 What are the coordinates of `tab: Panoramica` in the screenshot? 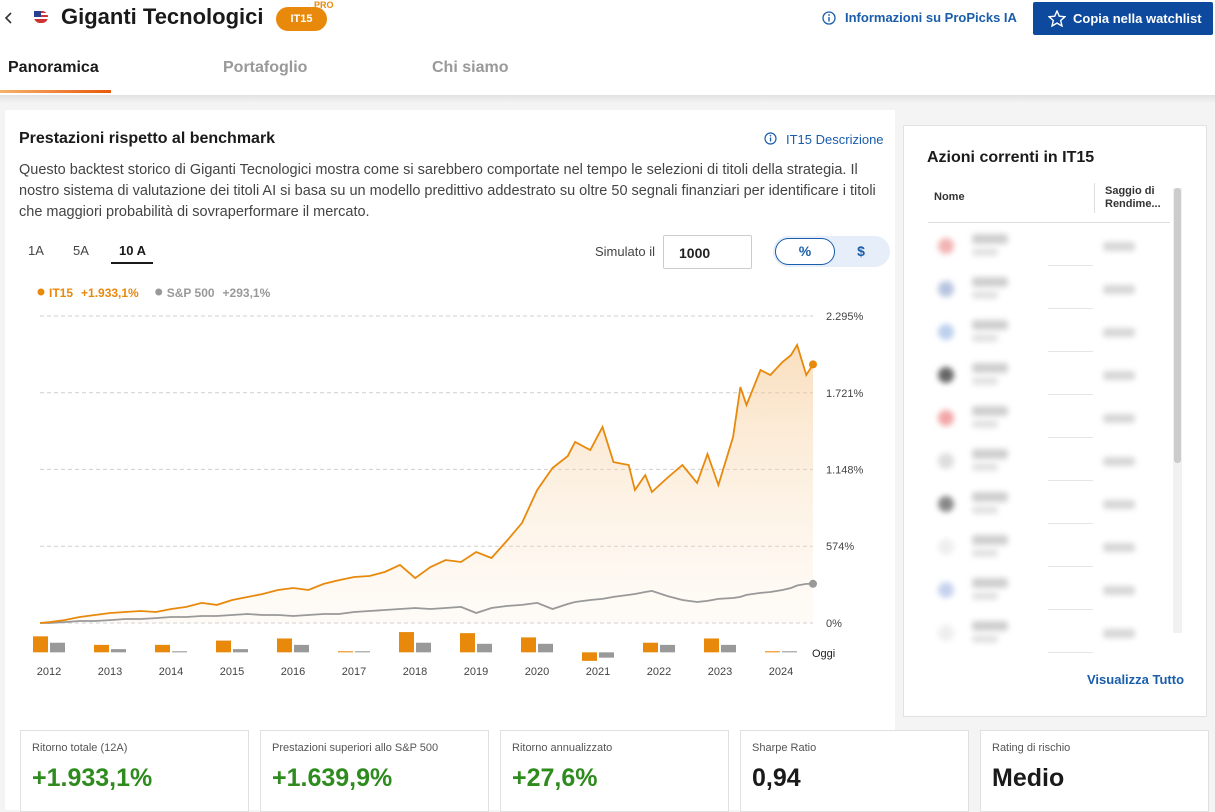 It's located at (53, 67).